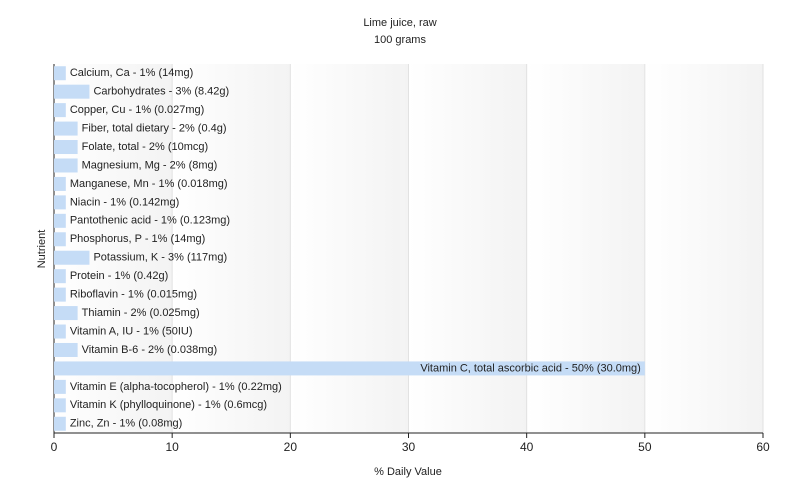 The height and width of the screenshot is (500, 800). I want to click on value-label: Calcium, Ca - 1% (14mg), so click(131, 73).